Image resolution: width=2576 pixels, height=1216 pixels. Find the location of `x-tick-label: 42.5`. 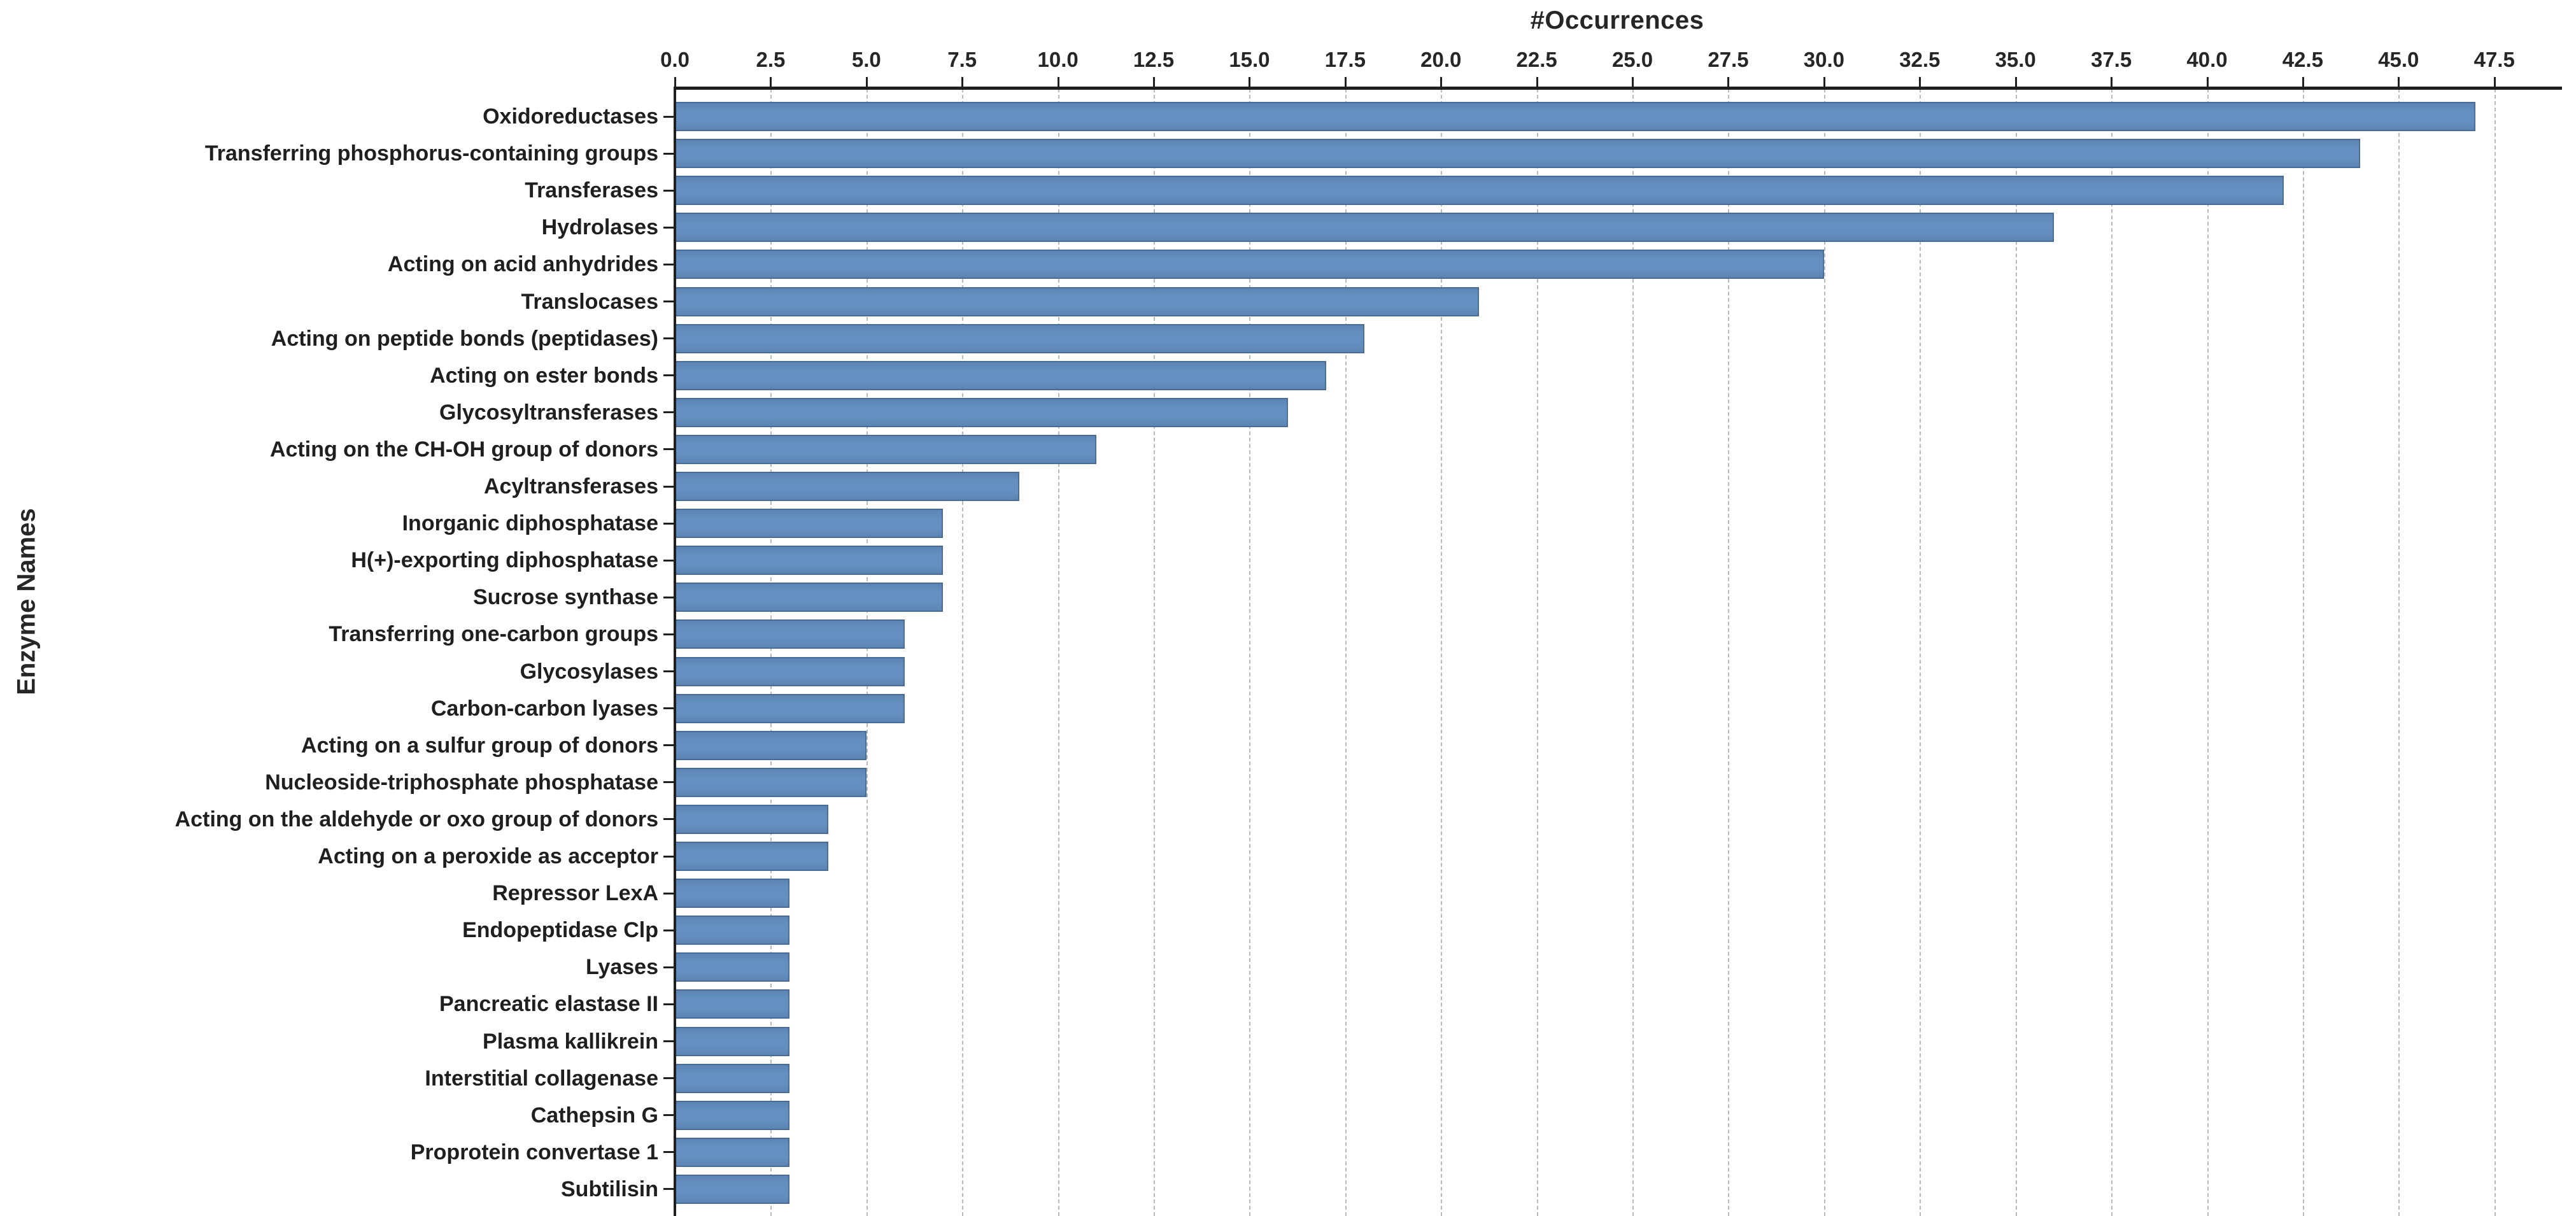

x-tick-label: 42.5 is located at coordinates (2303, 59).